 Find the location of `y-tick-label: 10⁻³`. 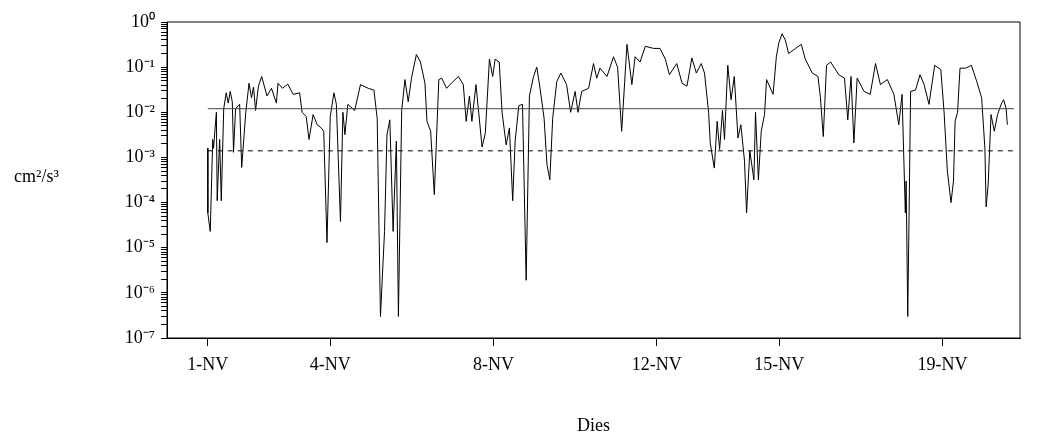

y-tick-label: 10⁻³ is located at coordinates (140, 156).